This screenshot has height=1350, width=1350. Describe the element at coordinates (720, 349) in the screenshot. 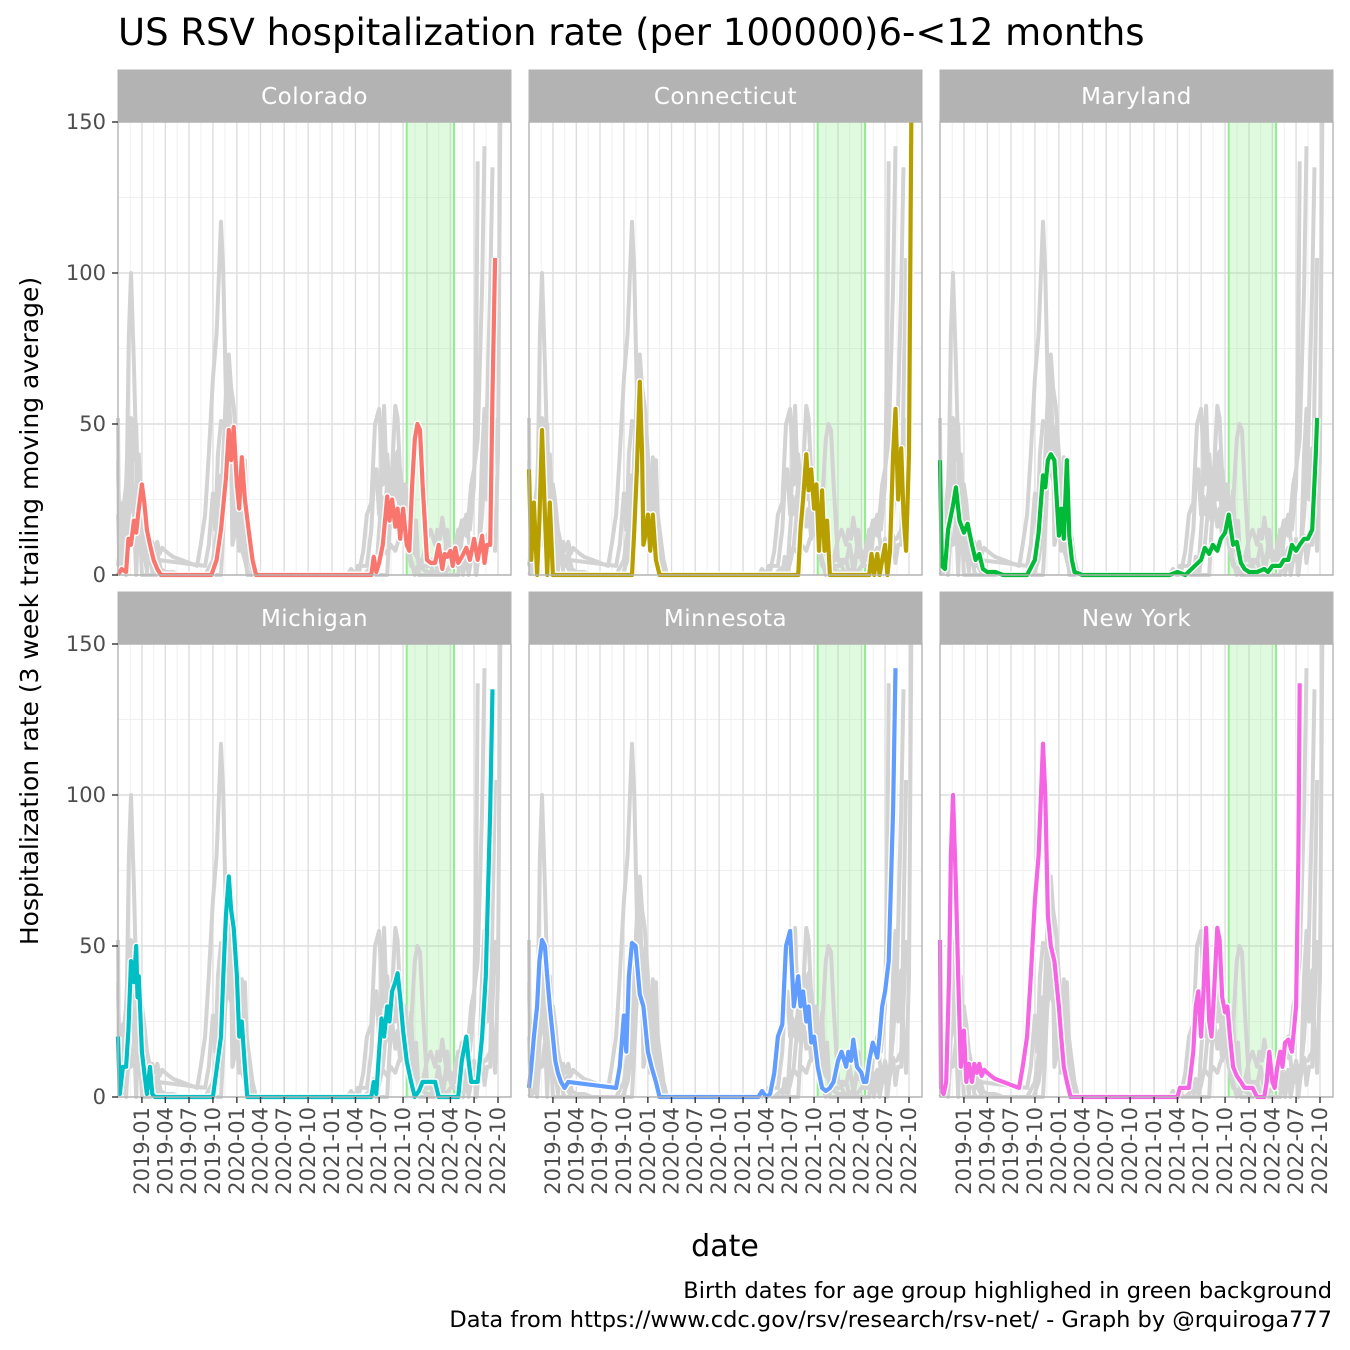

I see `series-line-connecticut` at that location.